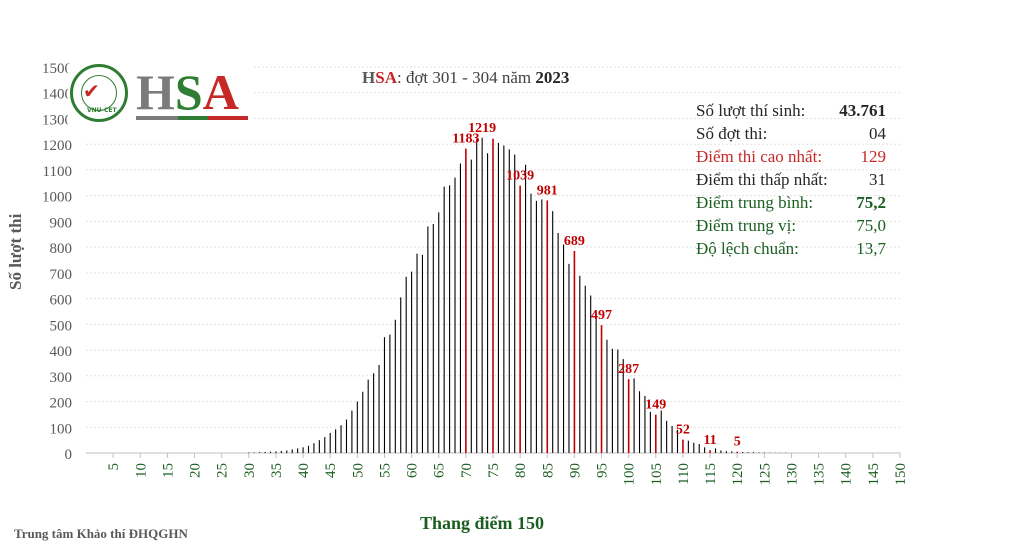  Describe the element at coordinates (61, 223) in the screenshot. I see `y-tick-label: 900` at that location.